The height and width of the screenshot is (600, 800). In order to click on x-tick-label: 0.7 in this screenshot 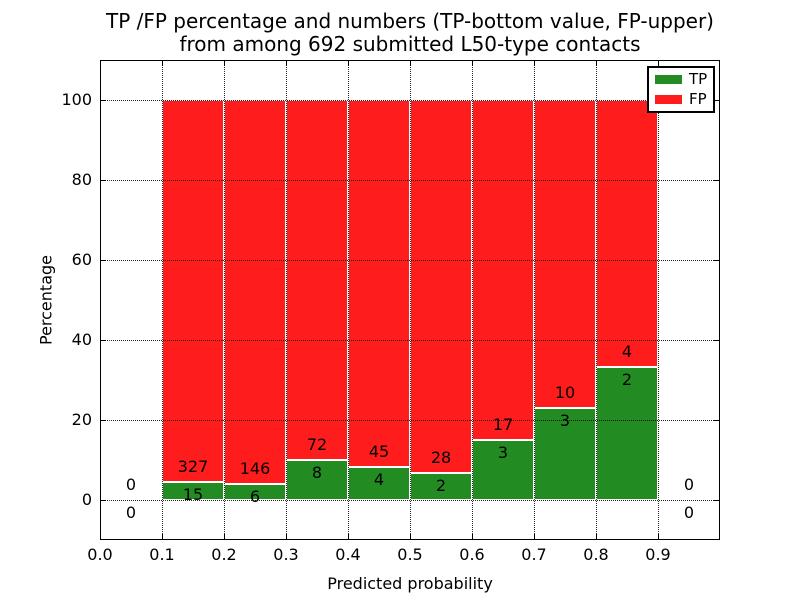, I will do `click(534, 554)`.